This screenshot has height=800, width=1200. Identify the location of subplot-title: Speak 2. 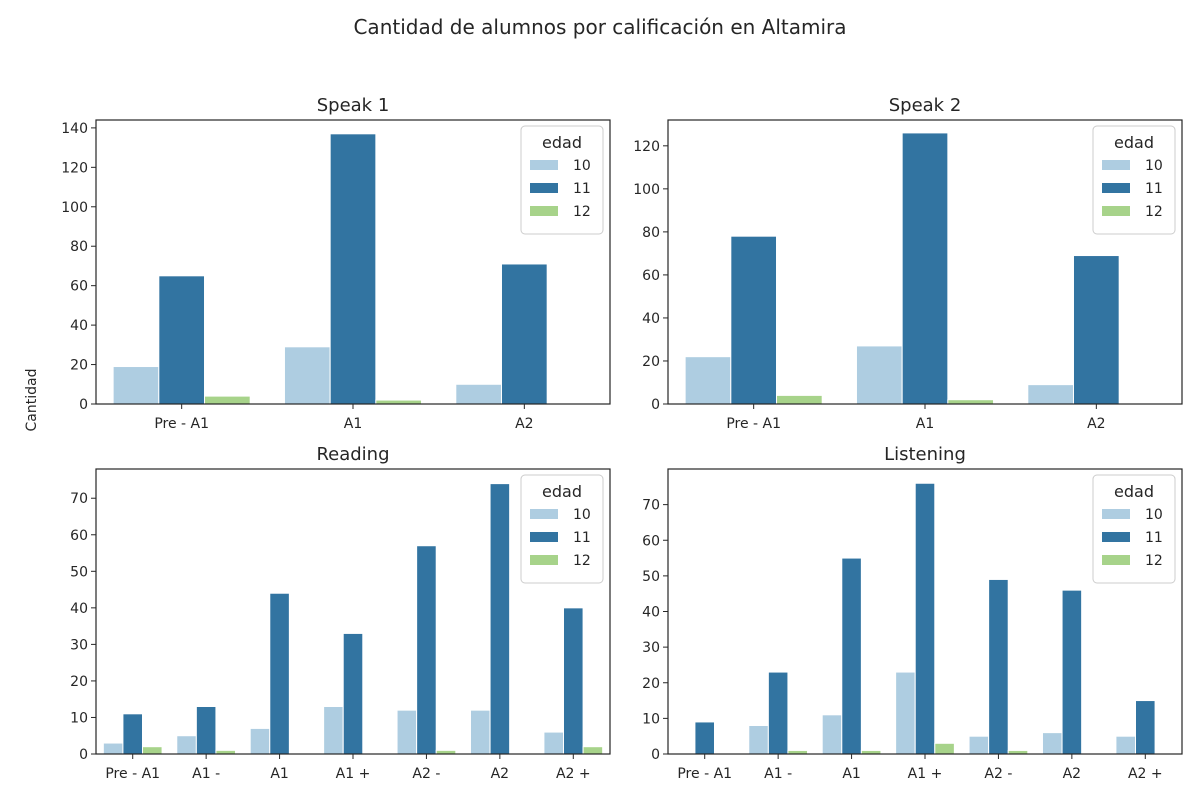
(925, 105).